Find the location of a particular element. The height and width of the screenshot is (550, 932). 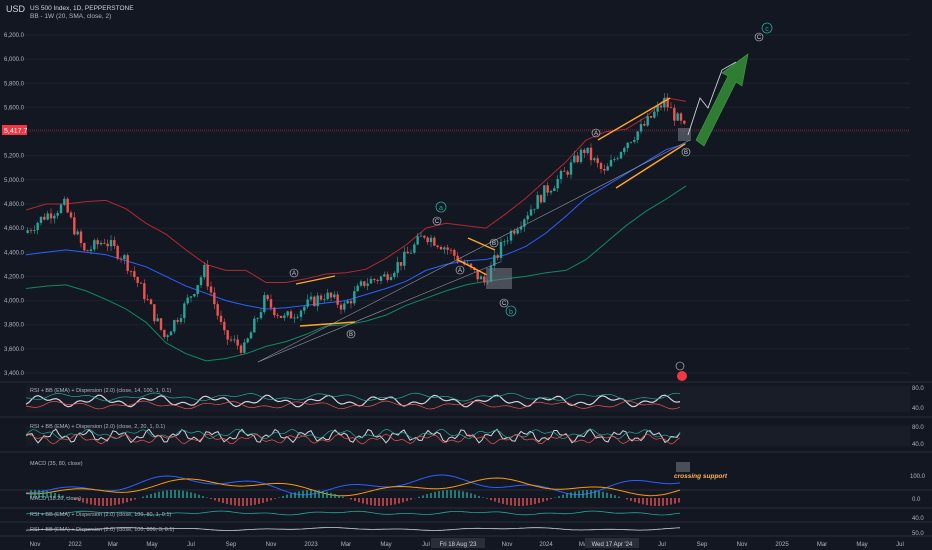

wedge-bottom-line is located at coordinates (472, 267).